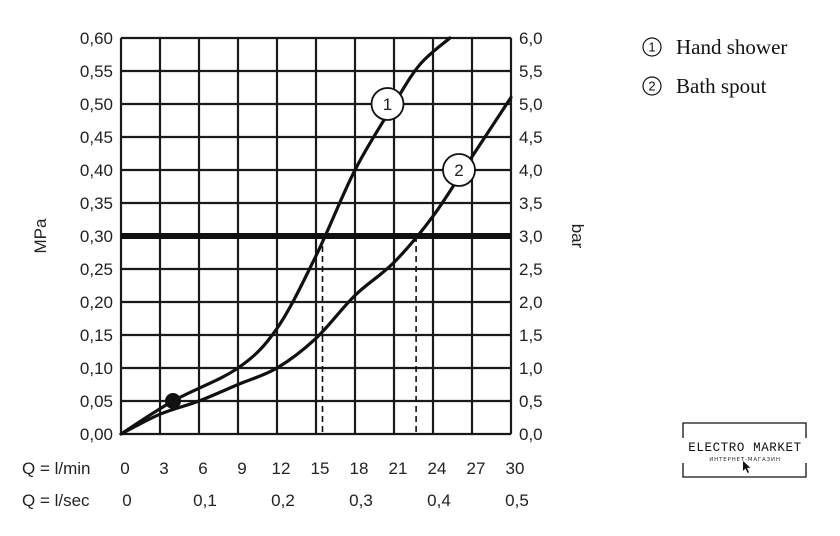 This screenshot has height=536, width=840. What do you see at coordinates (531, 368) in the screenshot?
I see `y2-tick-label: 1,0` at bounding box center [531, 368].